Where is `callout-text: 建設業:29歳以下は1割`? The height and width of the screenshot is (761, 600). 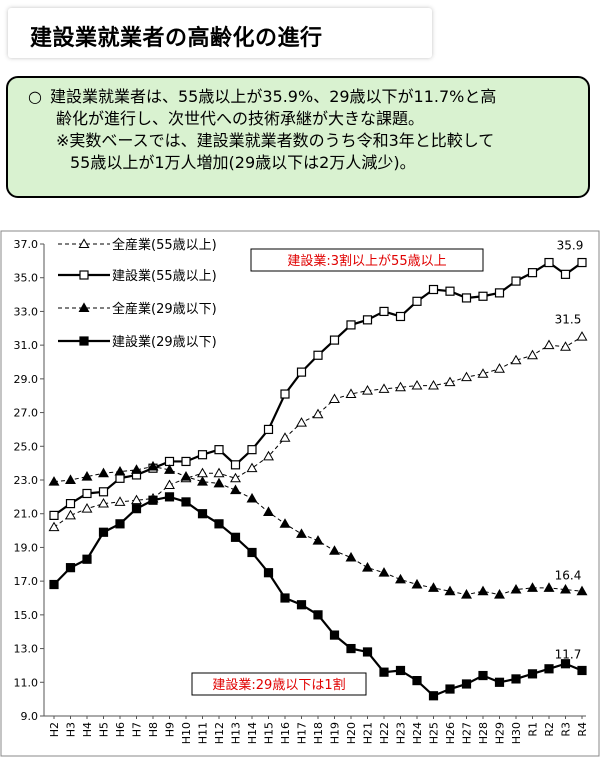 callout-text: 建設業:29歳以下は1割 is located at coordinates (278, 685).